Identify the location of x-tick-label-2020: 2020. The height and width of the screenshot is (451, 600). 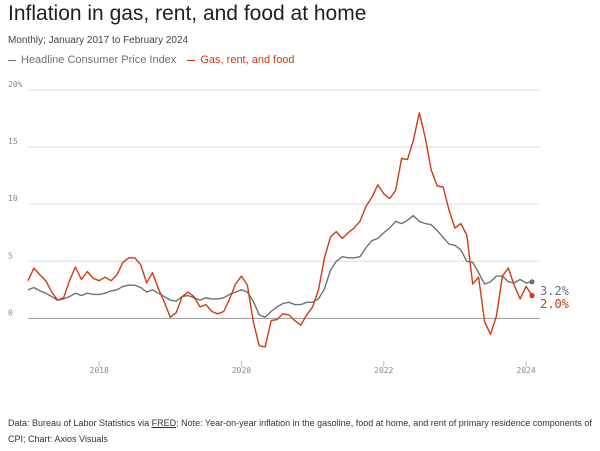
(241, 370).